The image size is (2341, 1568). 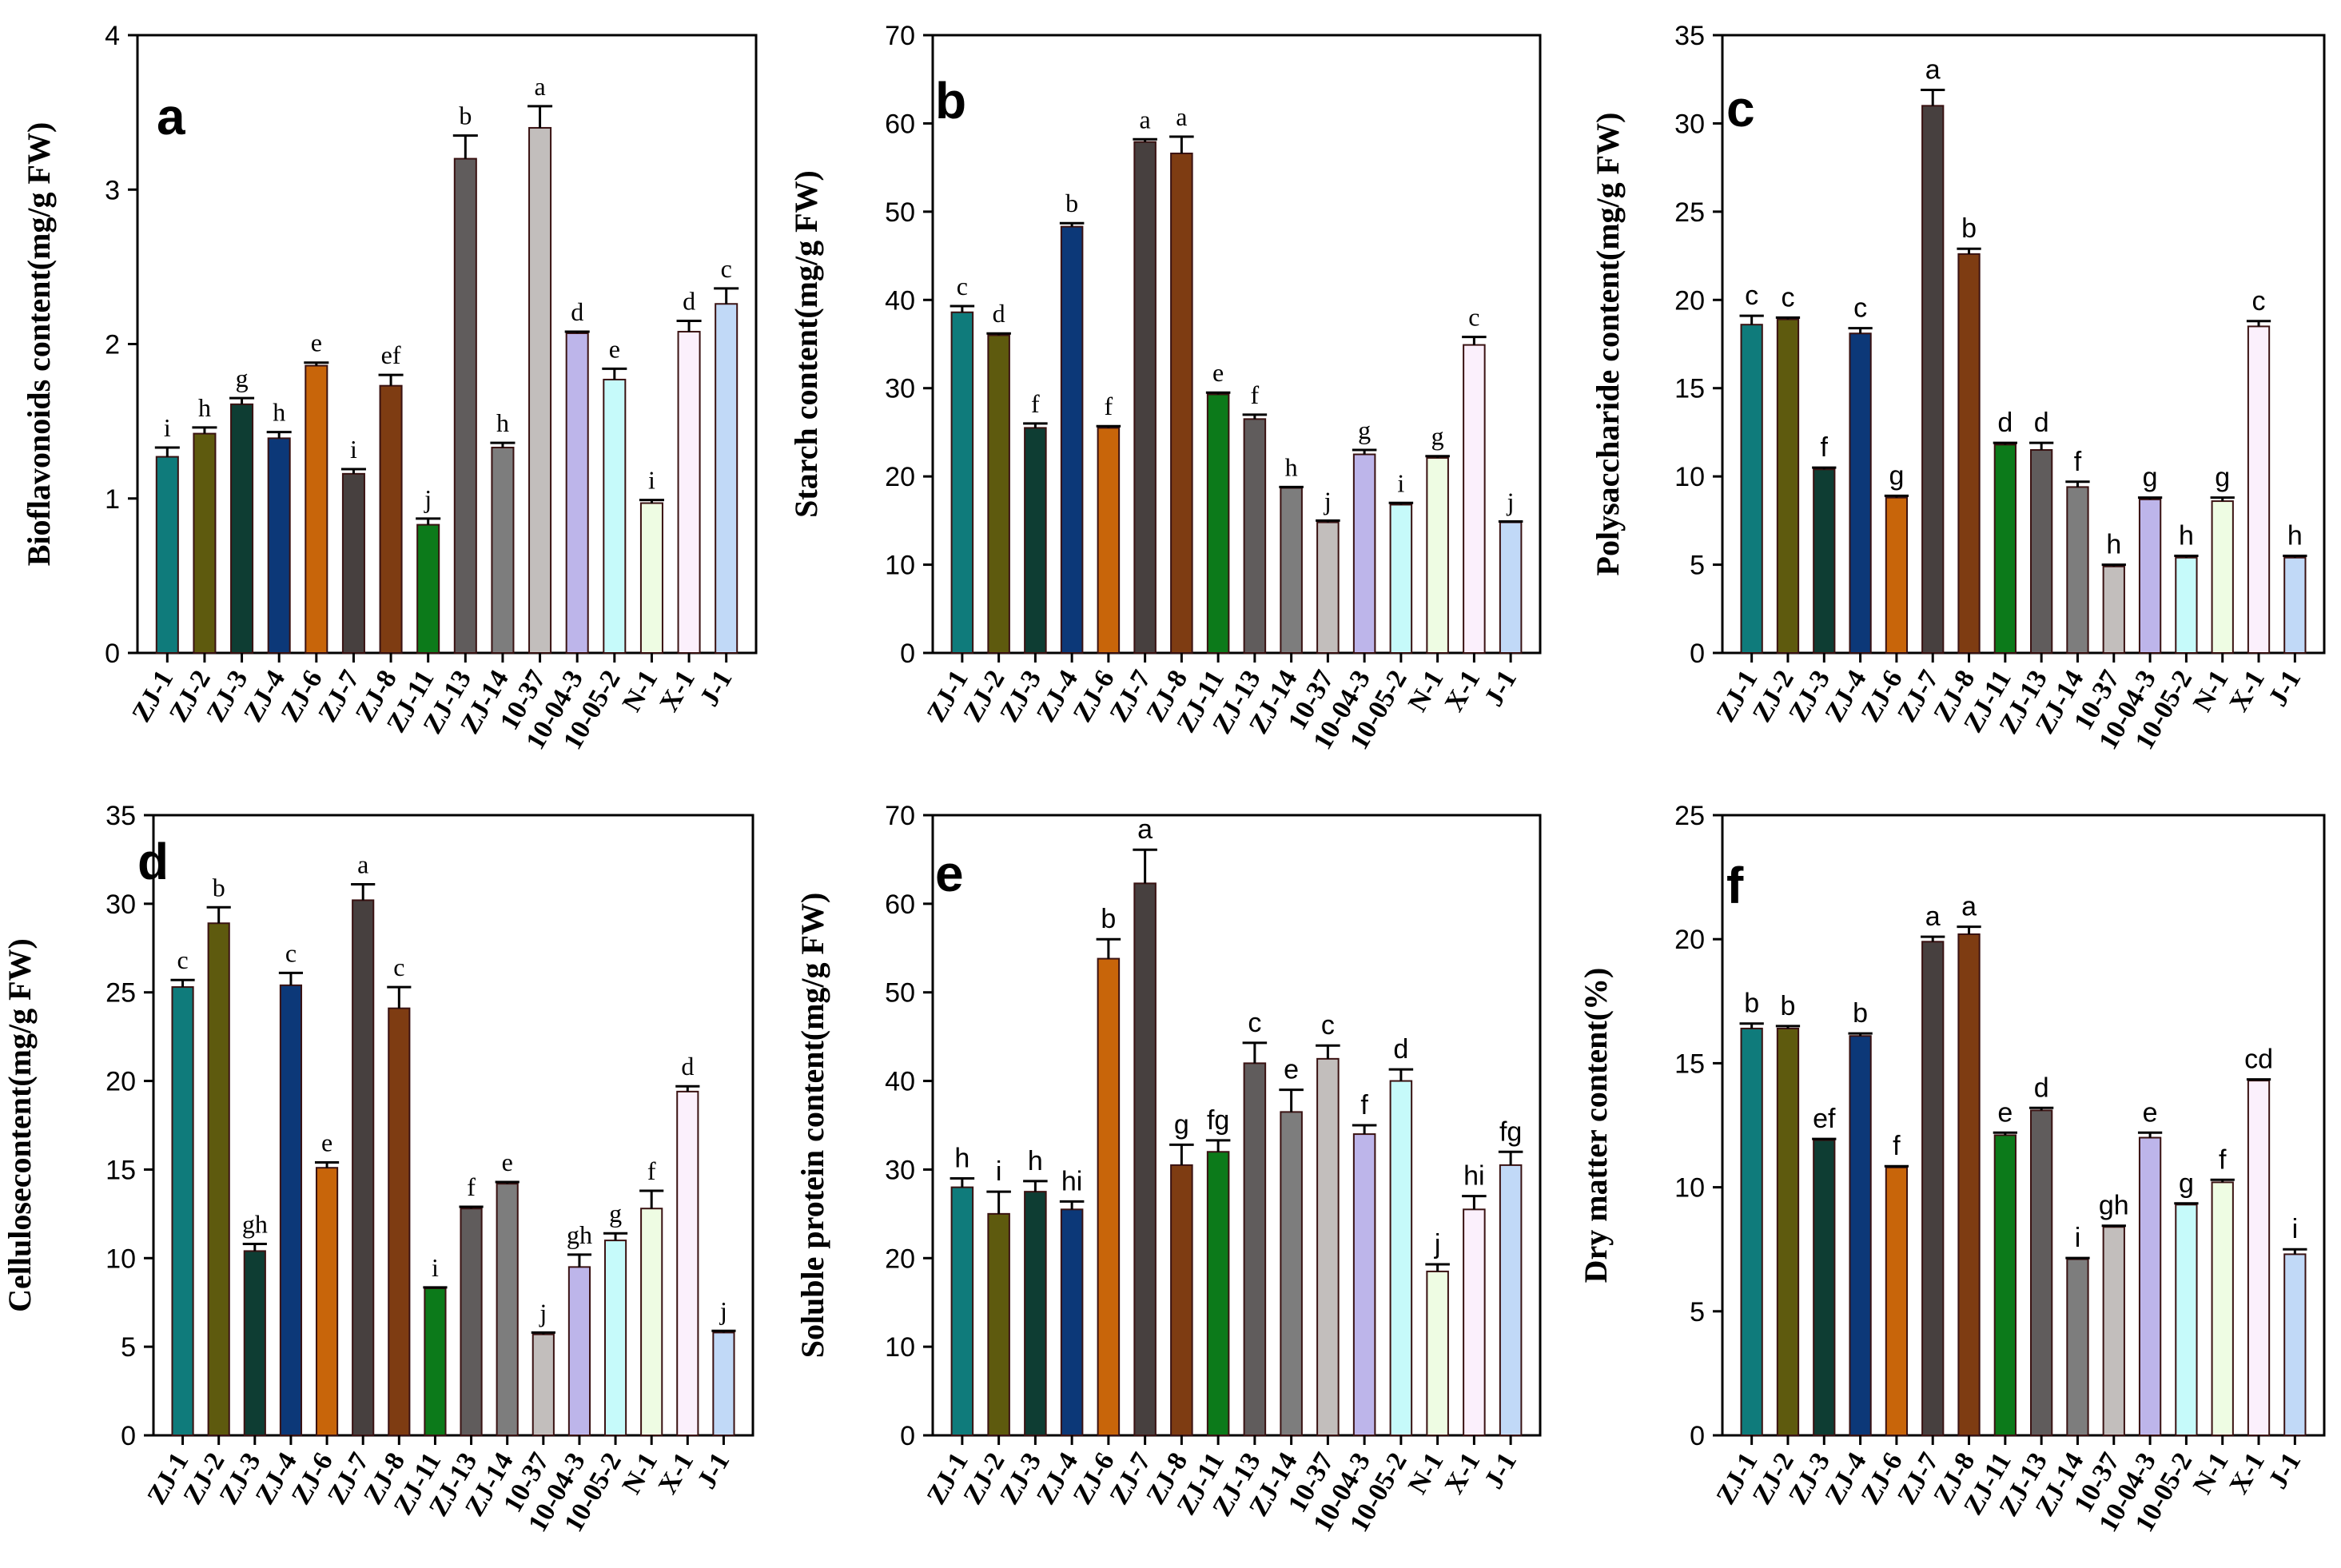 What do you see at coordinates (113, 36) in the screenshot?
I see `y-tick-label: 4` at bounding box center [113, 36].